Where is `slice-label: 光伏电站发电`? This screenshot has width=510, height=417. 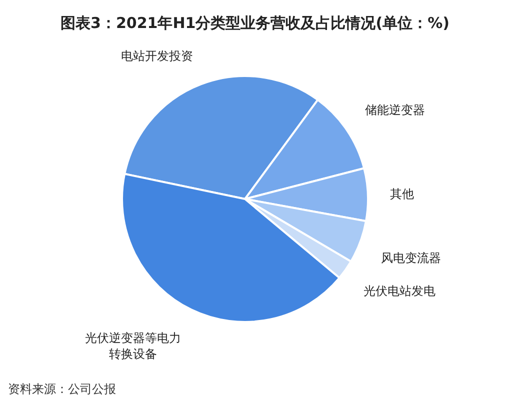 slice-label: 光伏电站发电 is located at coordinates (399, 290).